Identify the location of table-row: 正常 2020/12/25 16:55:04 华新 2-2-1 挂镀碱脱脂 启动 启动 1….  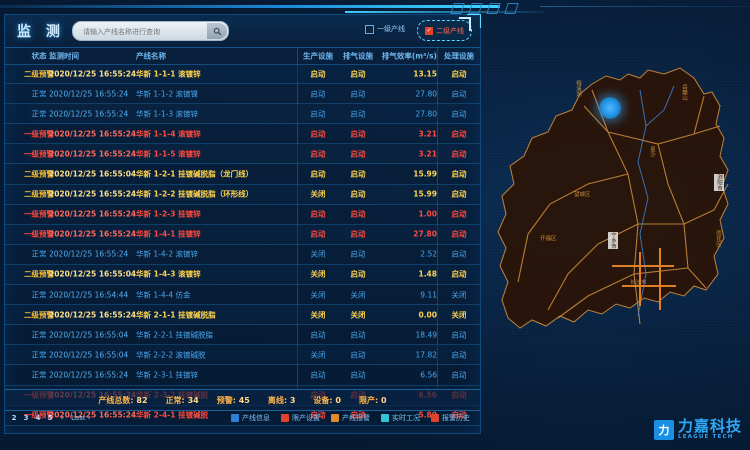
(242, 335).